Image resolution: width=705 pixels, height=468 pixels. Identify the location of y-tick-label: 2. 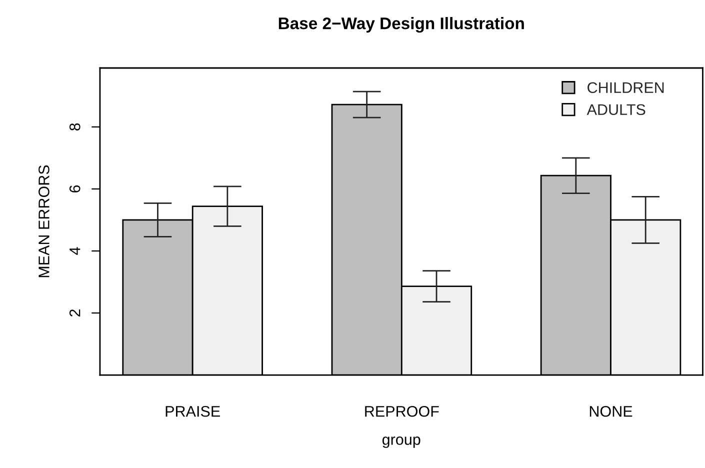
(74, 313).